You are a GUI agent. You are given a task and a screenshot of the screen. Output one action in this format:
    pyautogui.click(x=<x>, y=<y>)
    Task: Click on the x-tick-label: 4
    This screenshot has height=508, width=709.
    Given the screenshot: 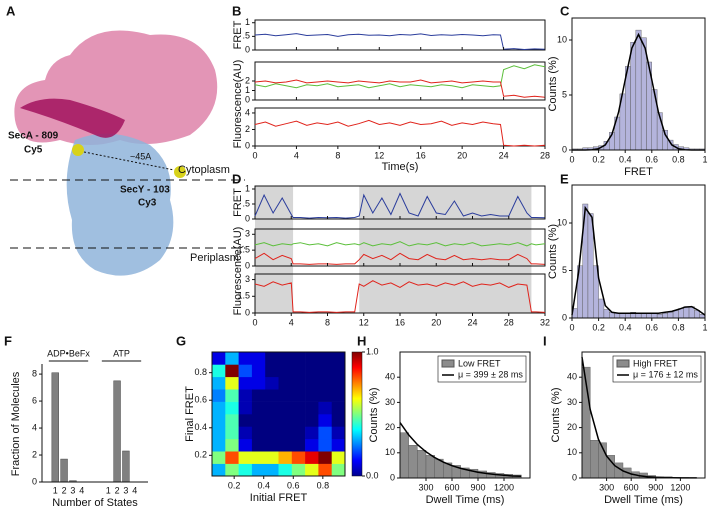 What is the action you would take?
    pyautogui.click(x=291, y=322)
    